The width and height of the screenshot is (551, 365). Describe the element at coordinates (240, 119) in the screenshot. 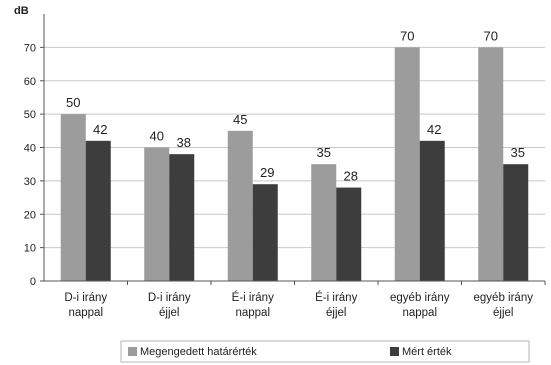

I see `data-label: 45` at that location.